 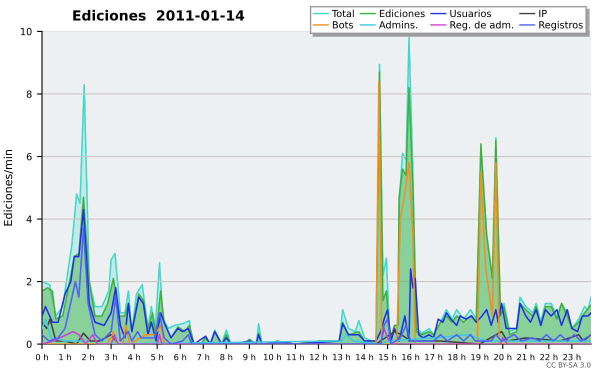 What do you see at coordinates (433, 357) in the screenshot?
I see `x-tick-label: 17 h` at bounding box center [433, 357].